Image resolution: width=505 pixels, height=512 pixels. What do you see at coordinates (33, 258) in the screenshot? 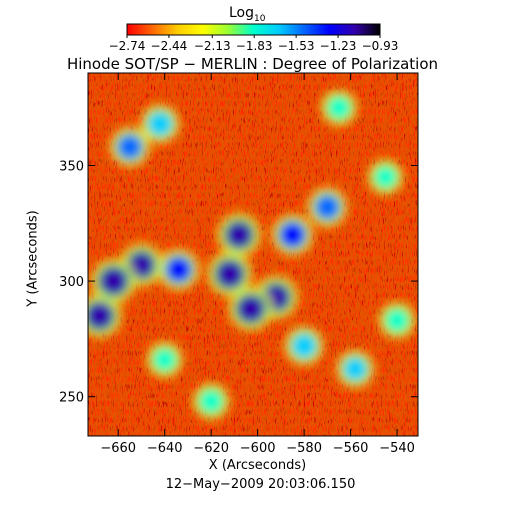
I see `y-axis-label: Y (Arcseconds)` at bounding box center [33, 258].